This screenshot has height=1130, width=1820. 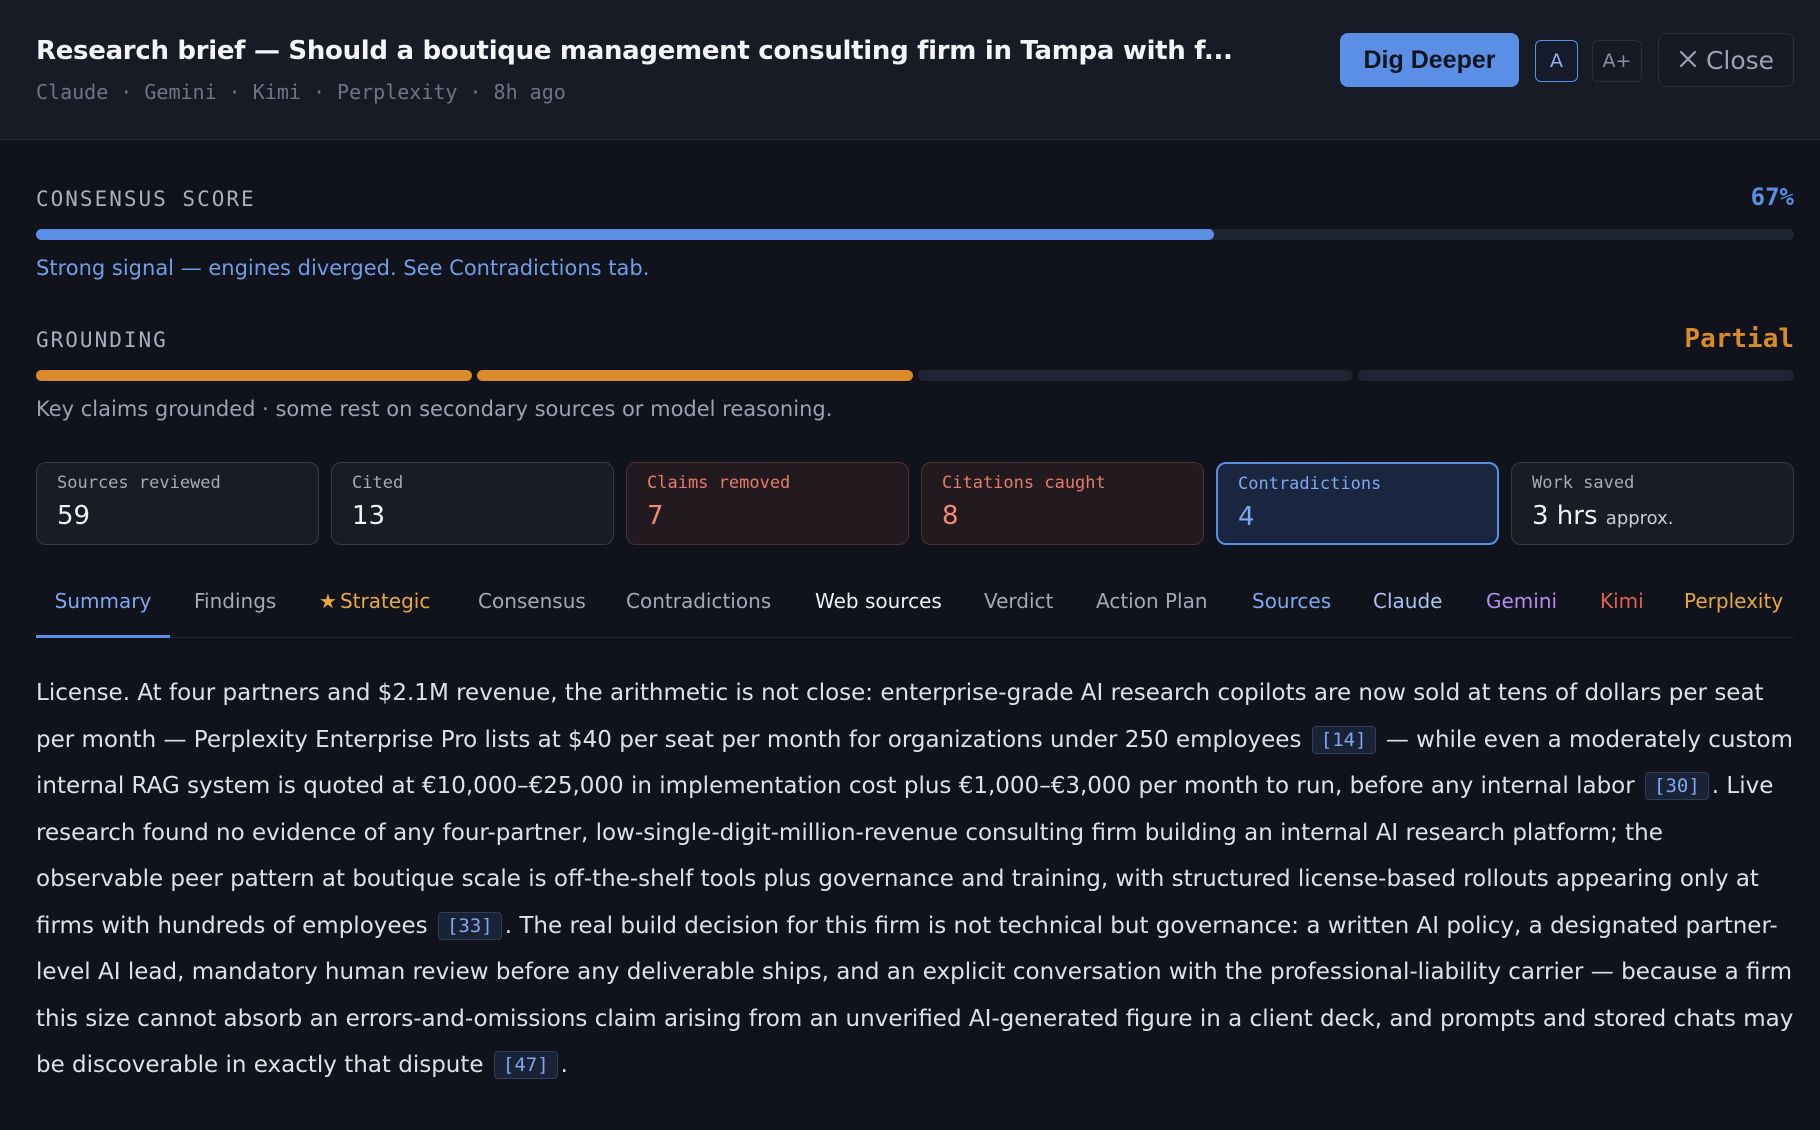 What do you see at coordinates (385, 601) in the screenshot?
I see `tab-strategic-label: Strategic` at bounding box center [385, 601].